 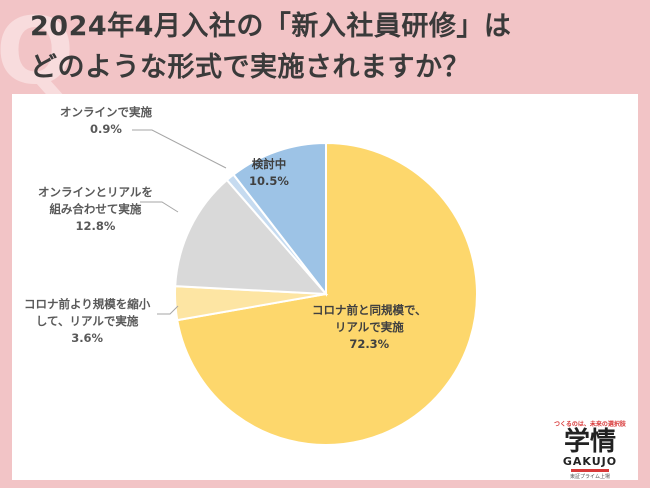 What do you see at coordinates (369, 344) in the screenshot?
I see `label-same-scale-real-value: 72.3%` at bounding box center [369, 344].